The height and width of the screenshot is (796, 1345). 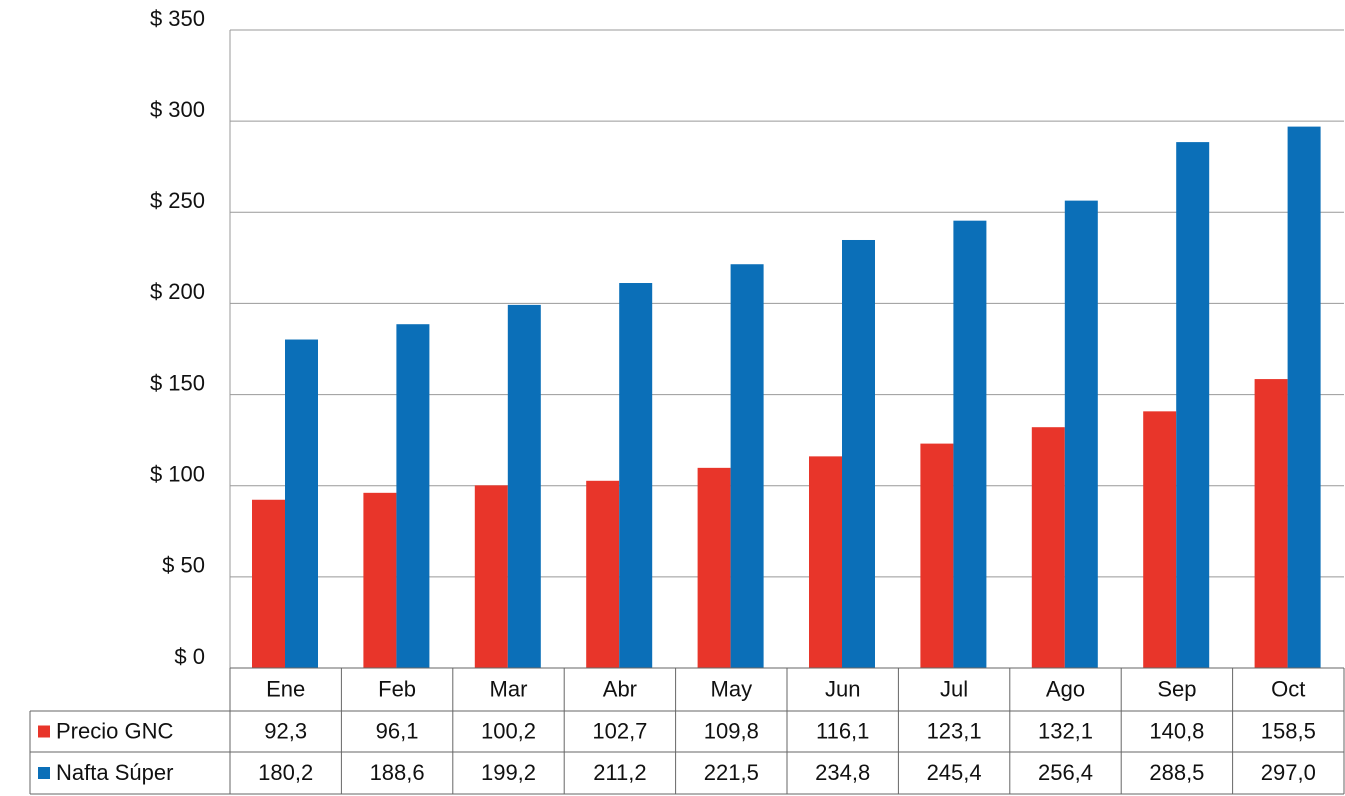 I want to click on x-tick-label: Ago, so click(x=1065, y=688).